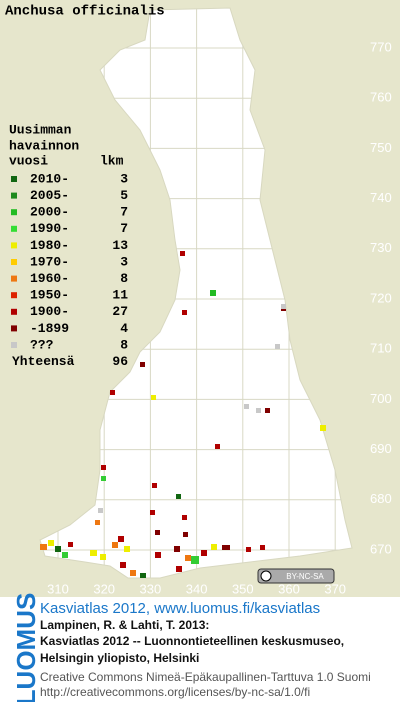  Describe the element at coordinates (49, 245) in the screenshot. I see `legend-label: 1980-` at that location.